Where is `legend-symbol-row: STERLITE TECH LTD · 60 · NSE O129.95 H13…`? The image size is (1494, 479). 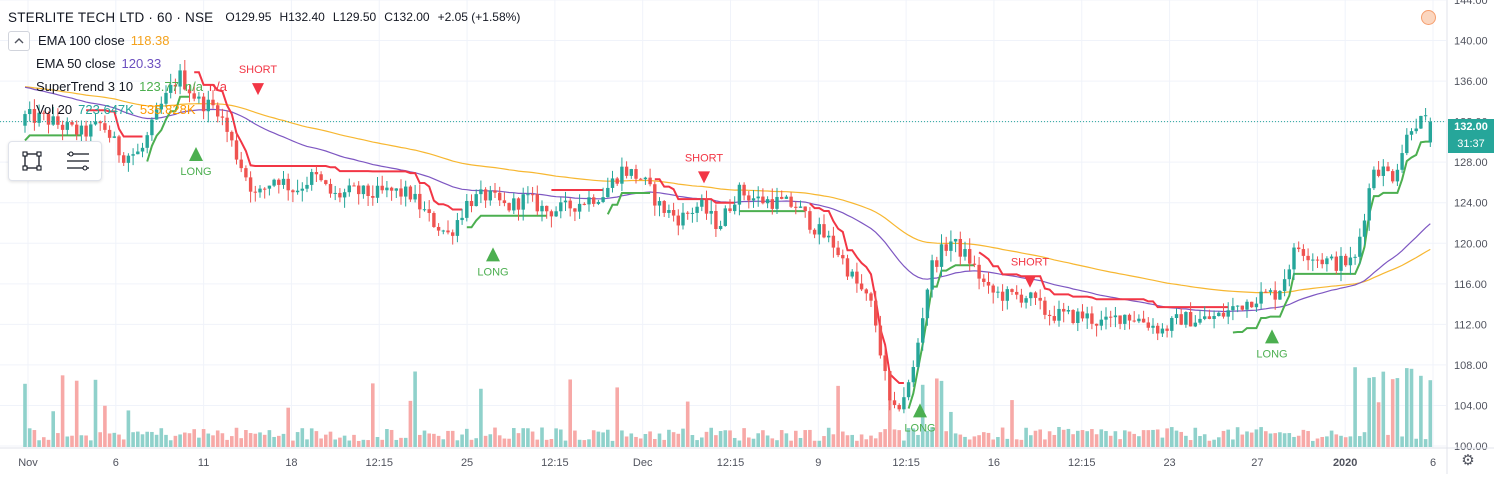
legend-symbol-row: STERLITE TECH LTD · 60 · NSE O129.95 H13… is located at coordinates (264, 17).